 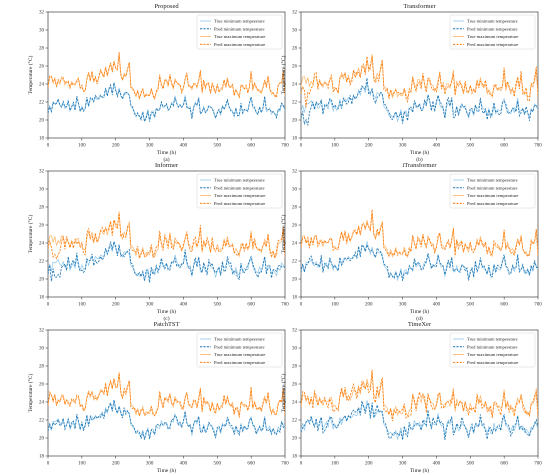 What do you see at coordinates (419, 165) in the screenshot?
I see `subplot-title: iTransformer` at bounding box center [419, 165].